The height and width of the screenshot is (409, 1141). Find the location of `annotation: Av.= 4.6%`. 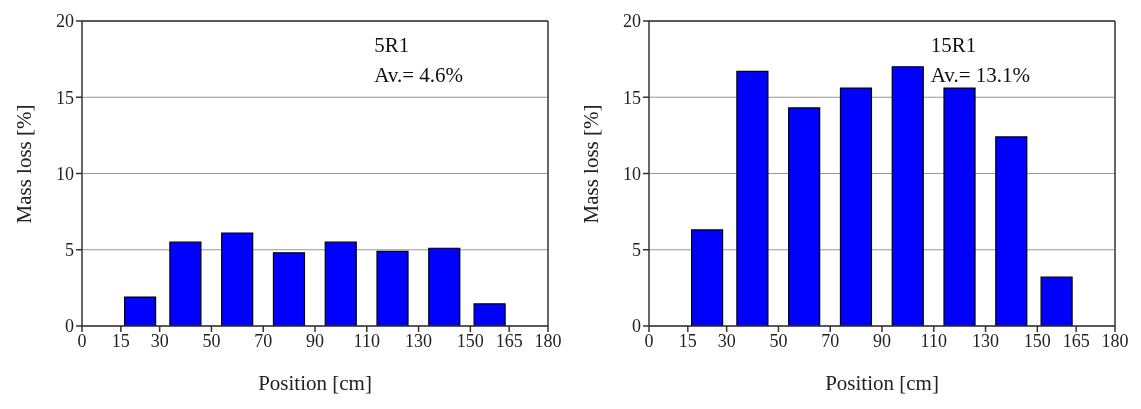

annotation: Av.= 4.6% is located at coordinates (418, 75).